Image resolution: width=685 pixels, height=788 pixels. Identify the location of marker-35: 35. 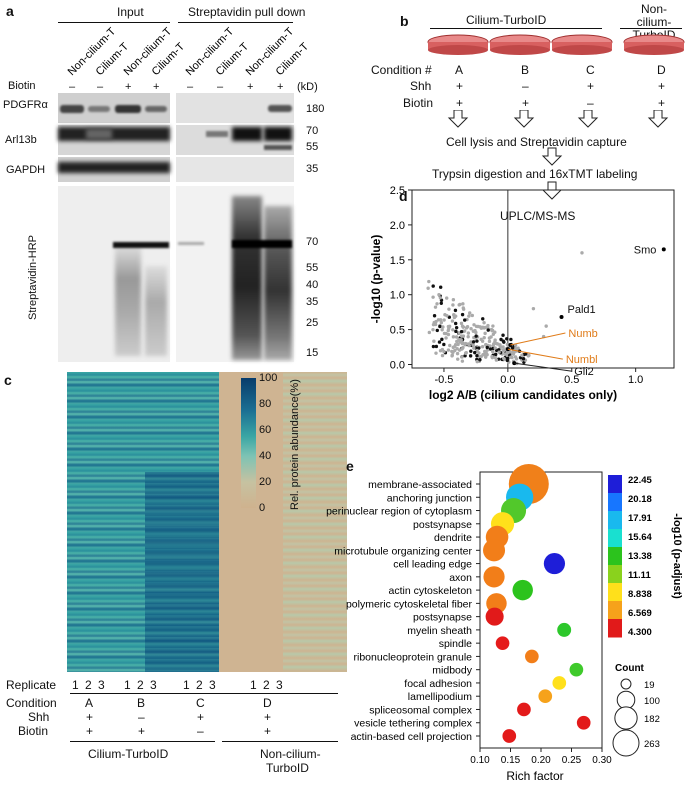
(312, 169).